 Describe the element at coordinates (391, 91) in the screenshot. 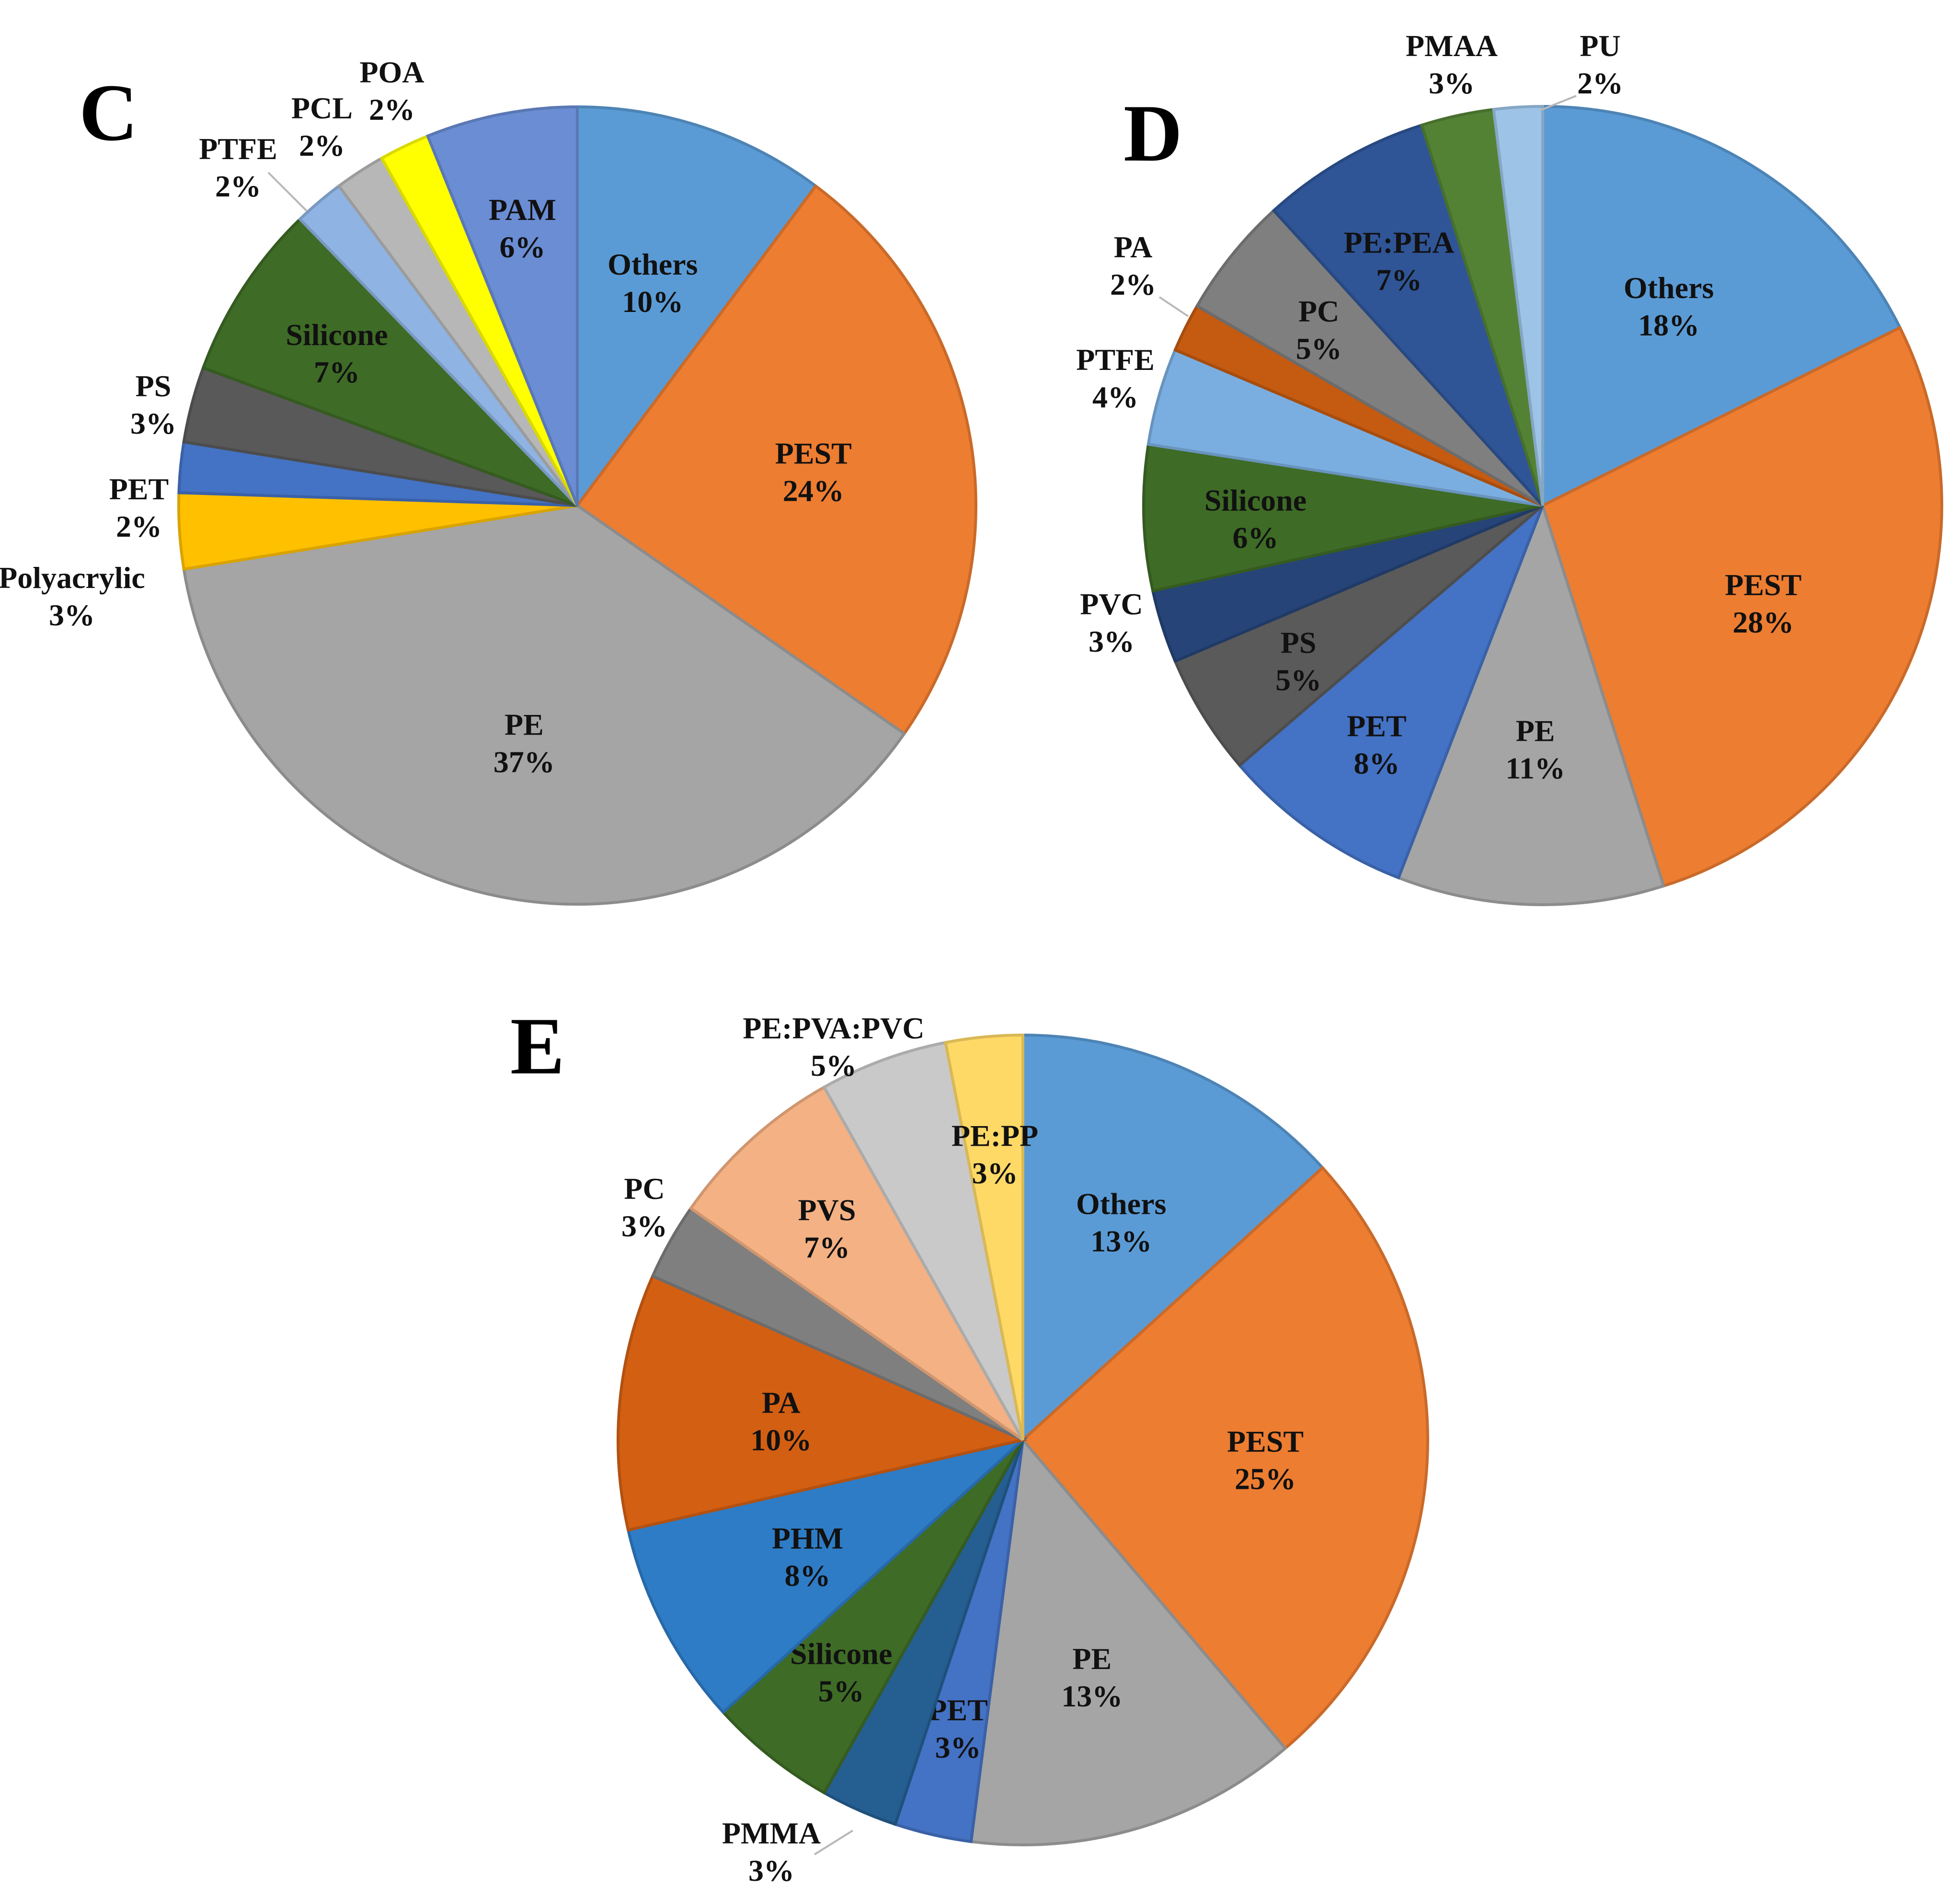

I see `data-label-c-poa: POA 2%` at that location.